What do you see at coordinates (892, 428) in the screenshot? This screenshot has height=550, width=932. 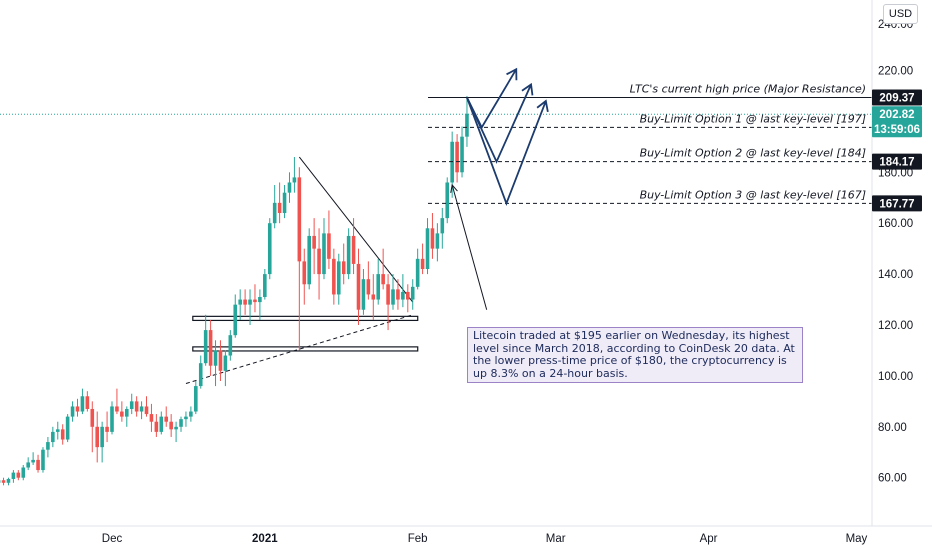 I see `y-tick-label: 80.00` at bounding box center [892, 428].